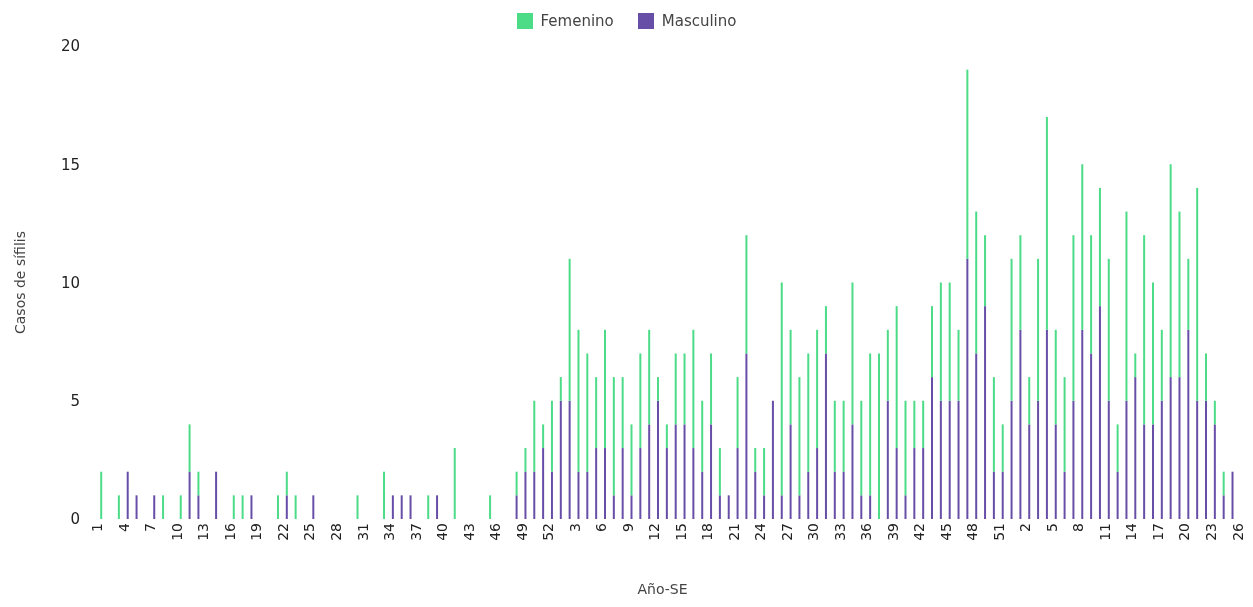 This screenshot has width=1253, height=607. I want to click on x-tick-label: 14, so click(1131, 531).